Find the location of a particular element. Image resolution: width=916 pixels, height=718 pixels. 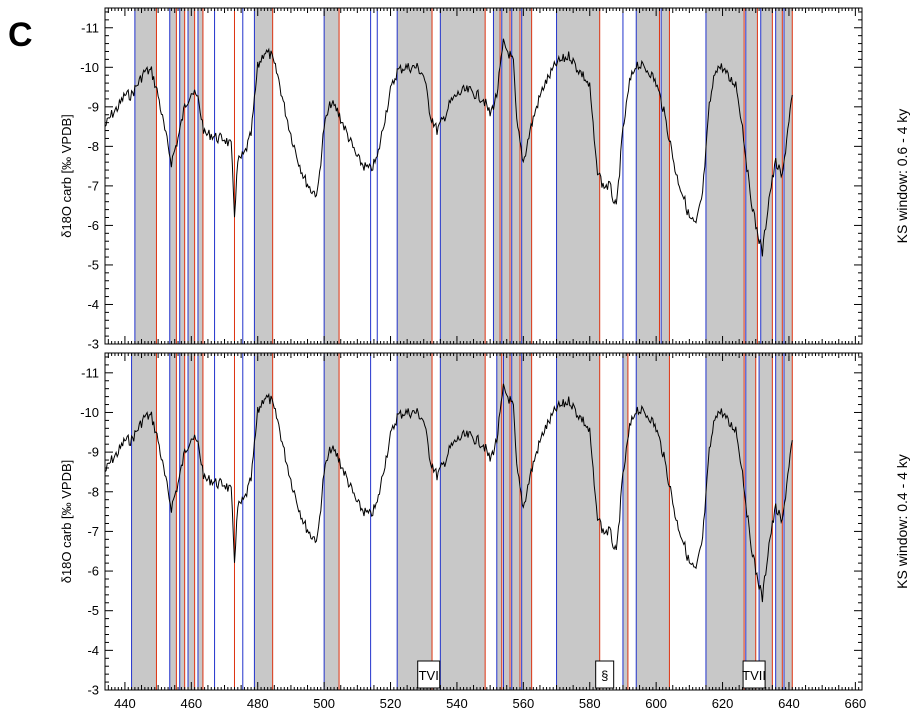

x-tick-label: 500 is located at coordinates (324, 703).